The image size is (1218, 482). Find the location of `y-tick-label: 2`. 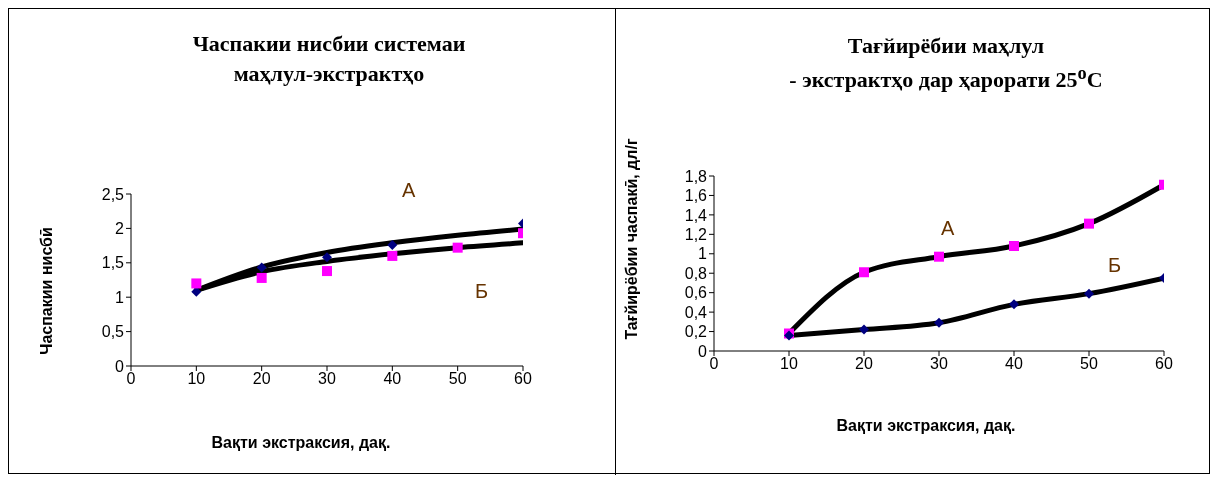

y-tick-label: 2 is located at coordinates (120, 229).